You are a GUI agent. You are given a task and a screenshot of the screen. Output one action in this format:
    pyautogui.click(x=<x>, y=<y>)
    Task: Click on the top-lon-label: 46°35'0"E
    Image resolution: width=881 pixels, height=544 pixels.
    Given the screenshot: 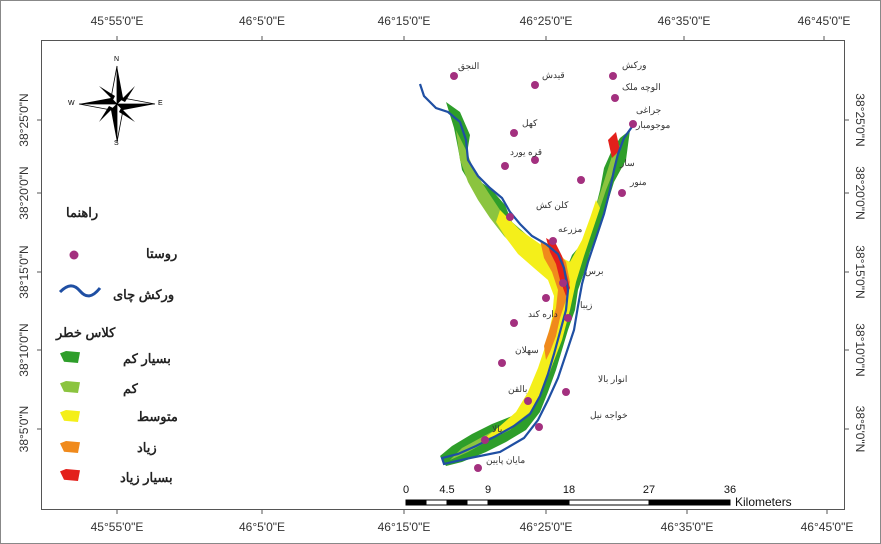 What is the action you would take?
    pyautogui.click(x=684, y=21)
    